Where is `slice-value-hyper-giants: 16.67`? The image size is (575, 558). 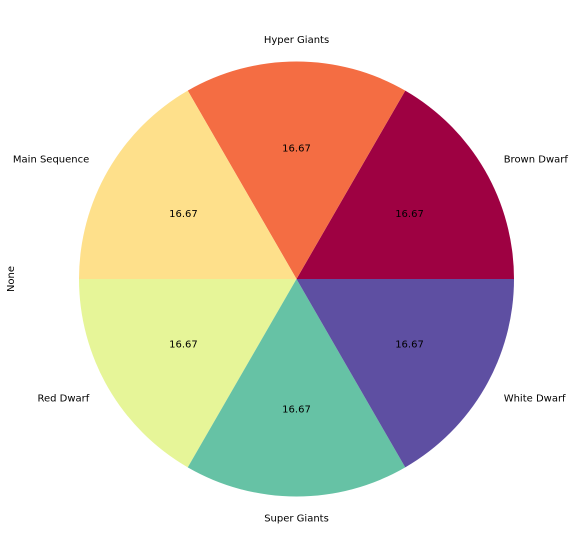
slice-value-hyper-giants: 16.67 is located at coordinates (296, 149).